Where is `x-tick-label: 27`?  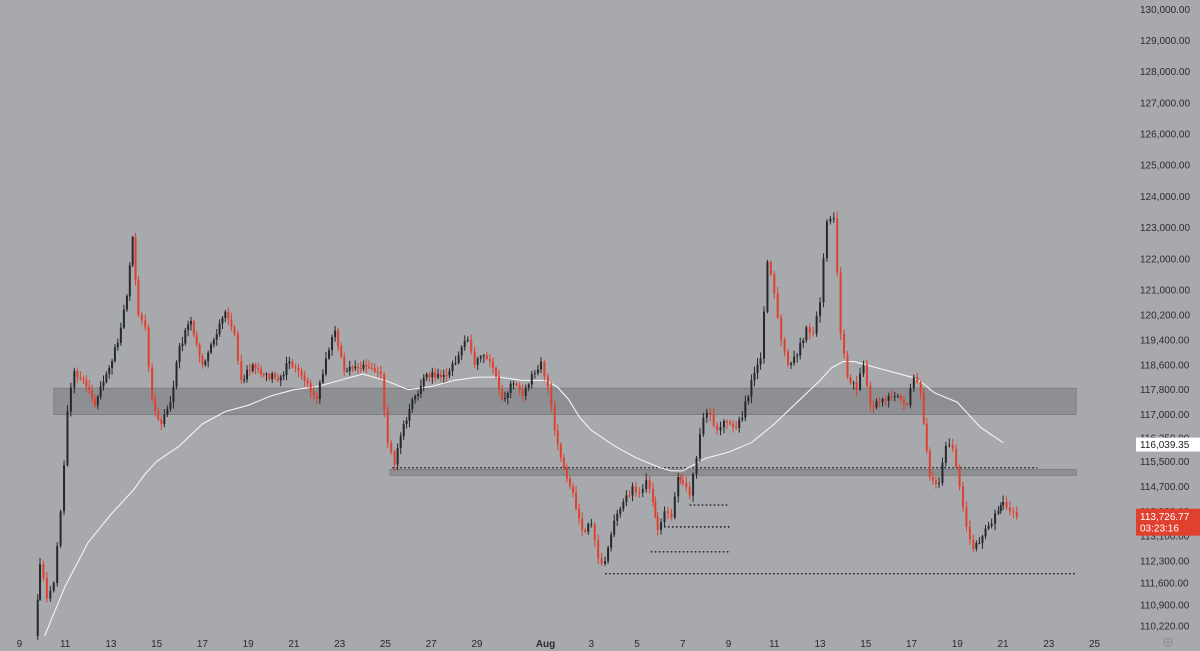 x-tick-label: 27 is located at coordinates (432, 644).